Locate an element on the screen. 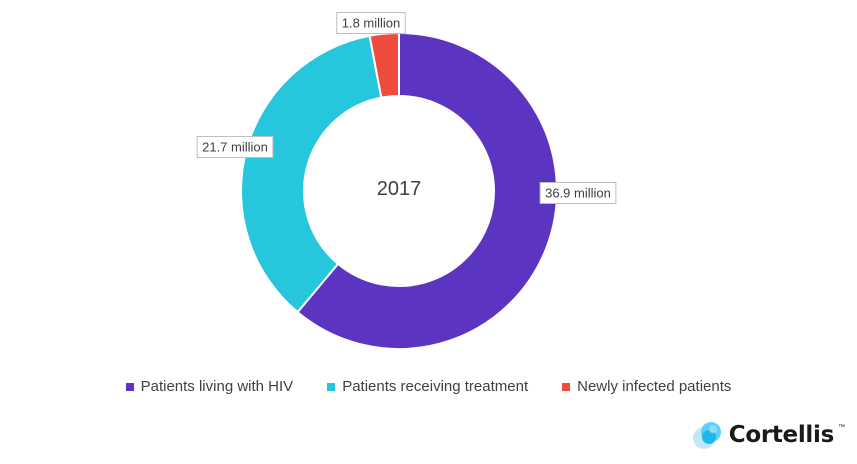 Image resolution: width=857 pixels, height=464 pixels. data-label-text: 1.8 million is located at coordinates (371, 23).